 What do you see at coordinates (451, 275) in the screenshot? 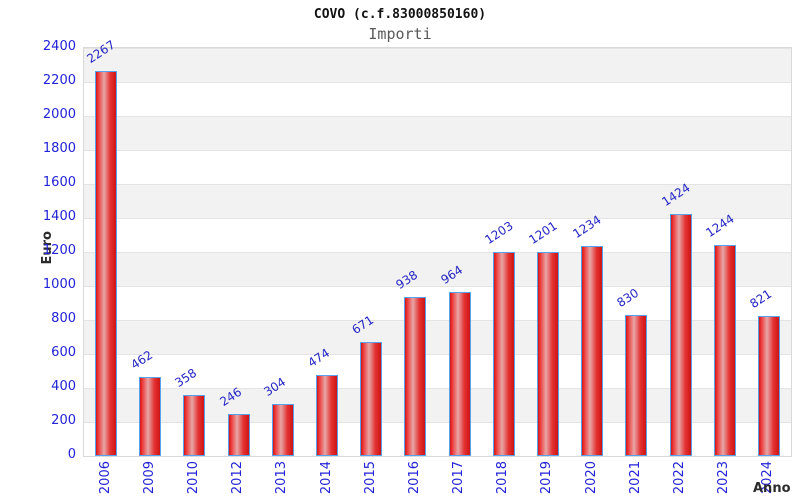
I see `bar-value-label: 964` at bounding box center [451, 275].